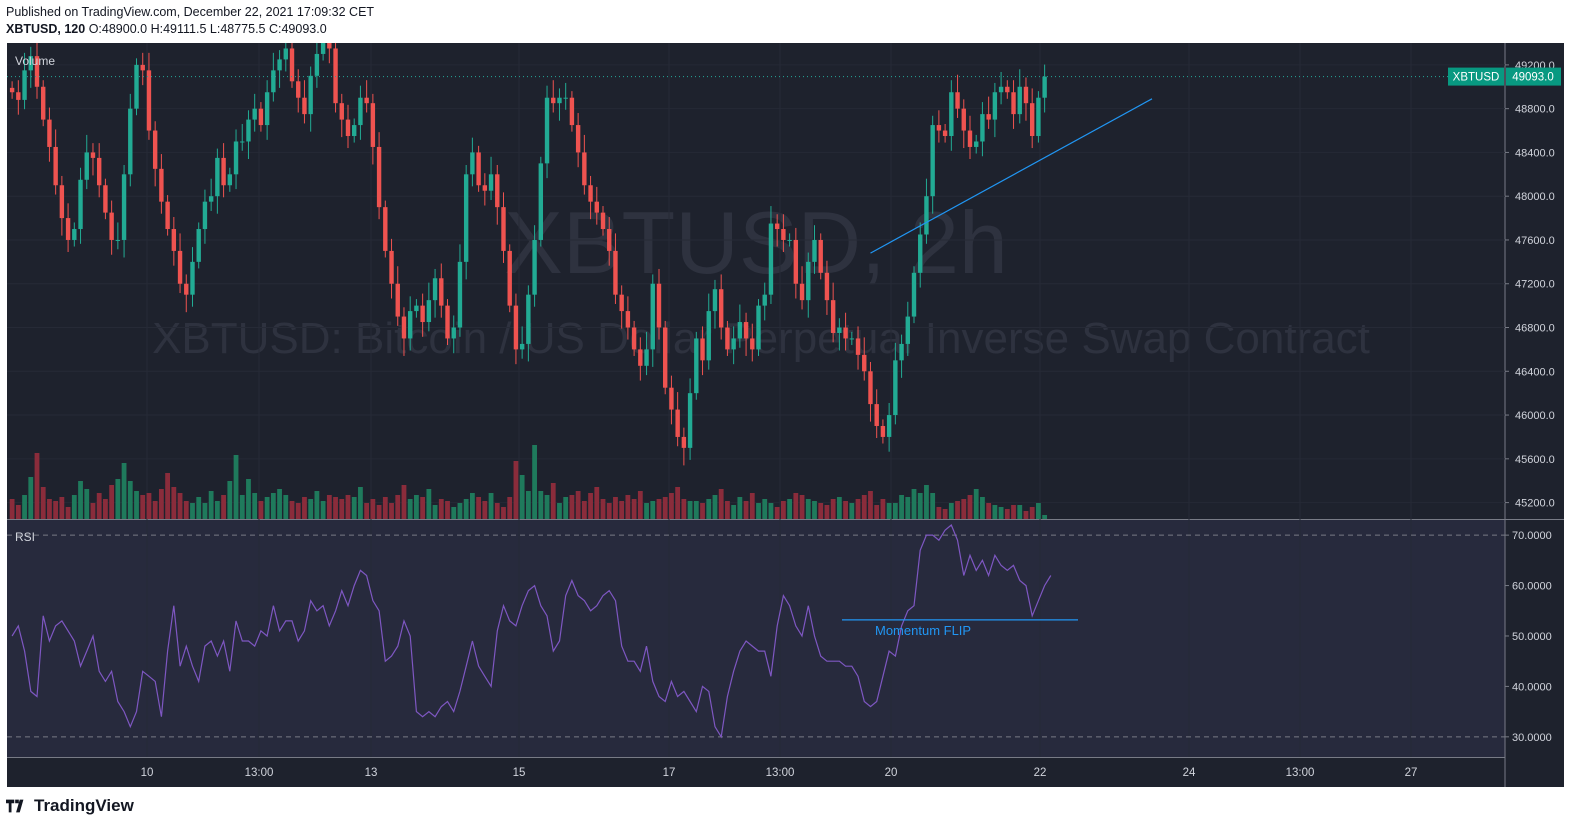 The width and height of the screenshot is (1571, 826). What do you see at coordinates (1535, 460) in the screenshot?
I see `price-tick-label: 45600.0` at bounding box center [1535, 460].